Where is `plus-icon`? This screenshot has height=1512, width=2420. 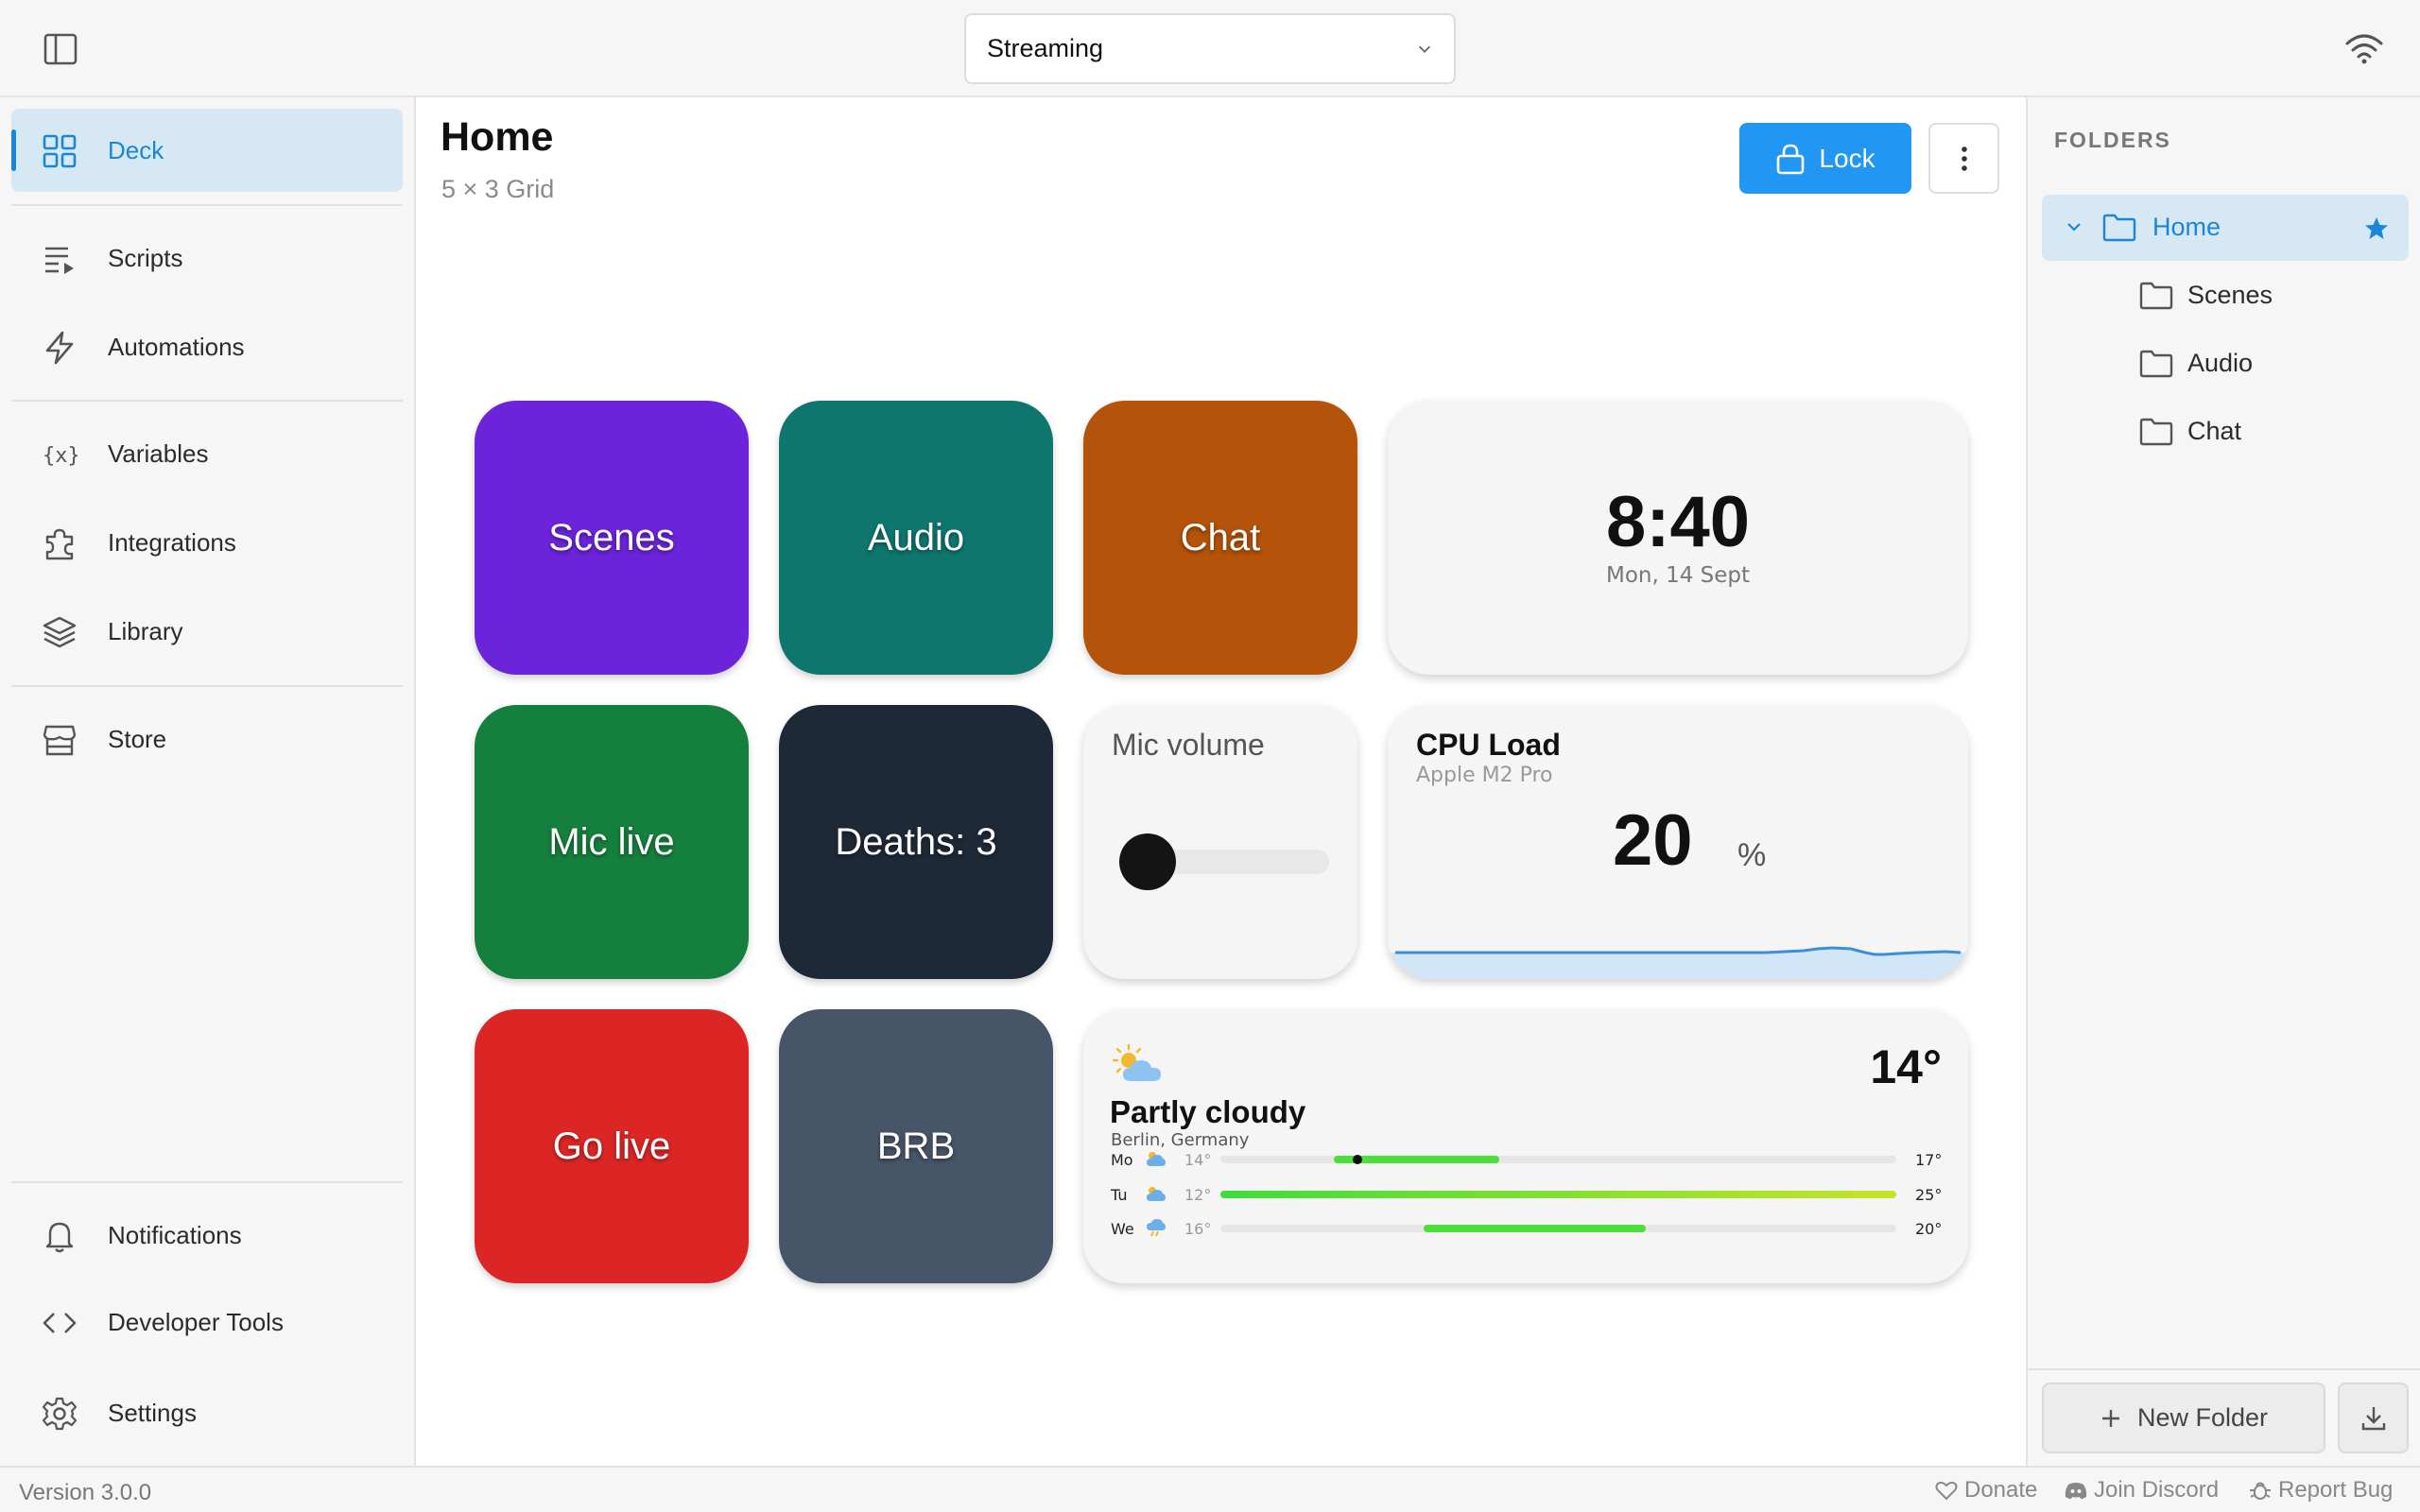
plus-icon is located at coordinates (2110, 1418).